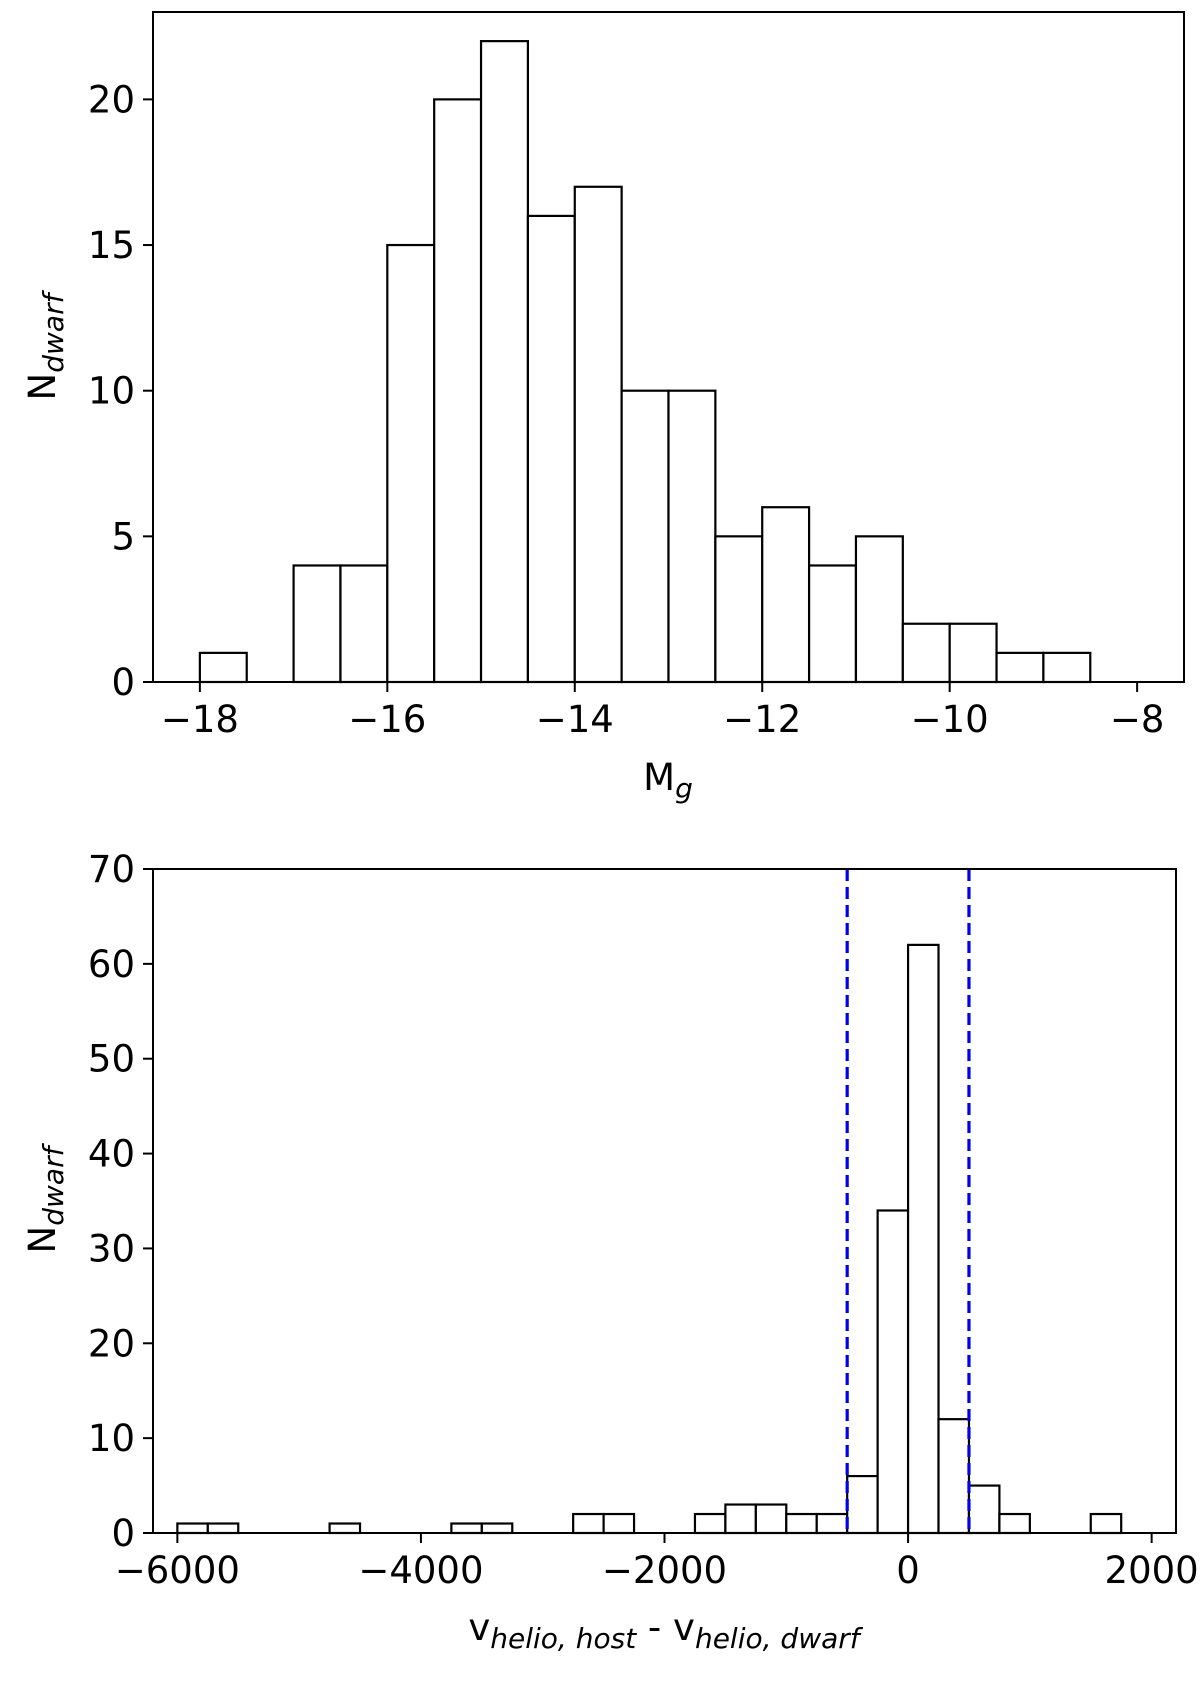 The height and width of the screenshot is (1684, 1200). Describe the element at coordinates (420, 1570) in the screenshot. I see `velocity-x-tick-label: −4000` at that location.